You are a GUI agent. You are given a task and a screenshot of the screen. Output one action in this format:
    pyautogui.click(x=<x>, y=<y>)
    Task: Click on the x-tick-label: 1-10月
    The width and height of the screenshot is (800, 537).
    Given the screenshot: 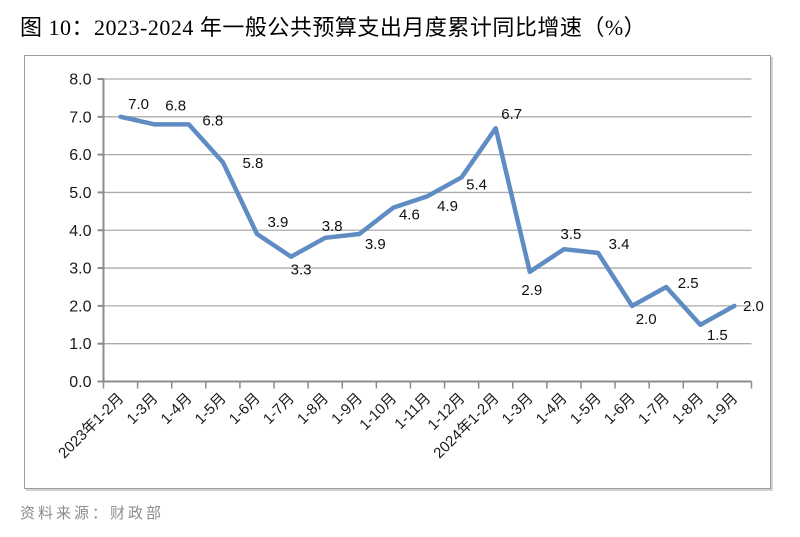 What is the action you would take?
    pyautogui.click(x=378, y=412)
    